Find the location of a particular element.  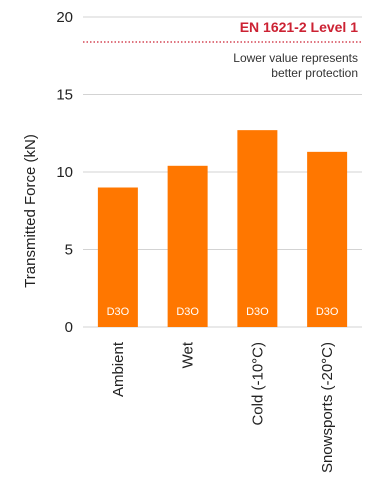

category-label: Snowsports (-20°C) is located at coordinates (327, 407).